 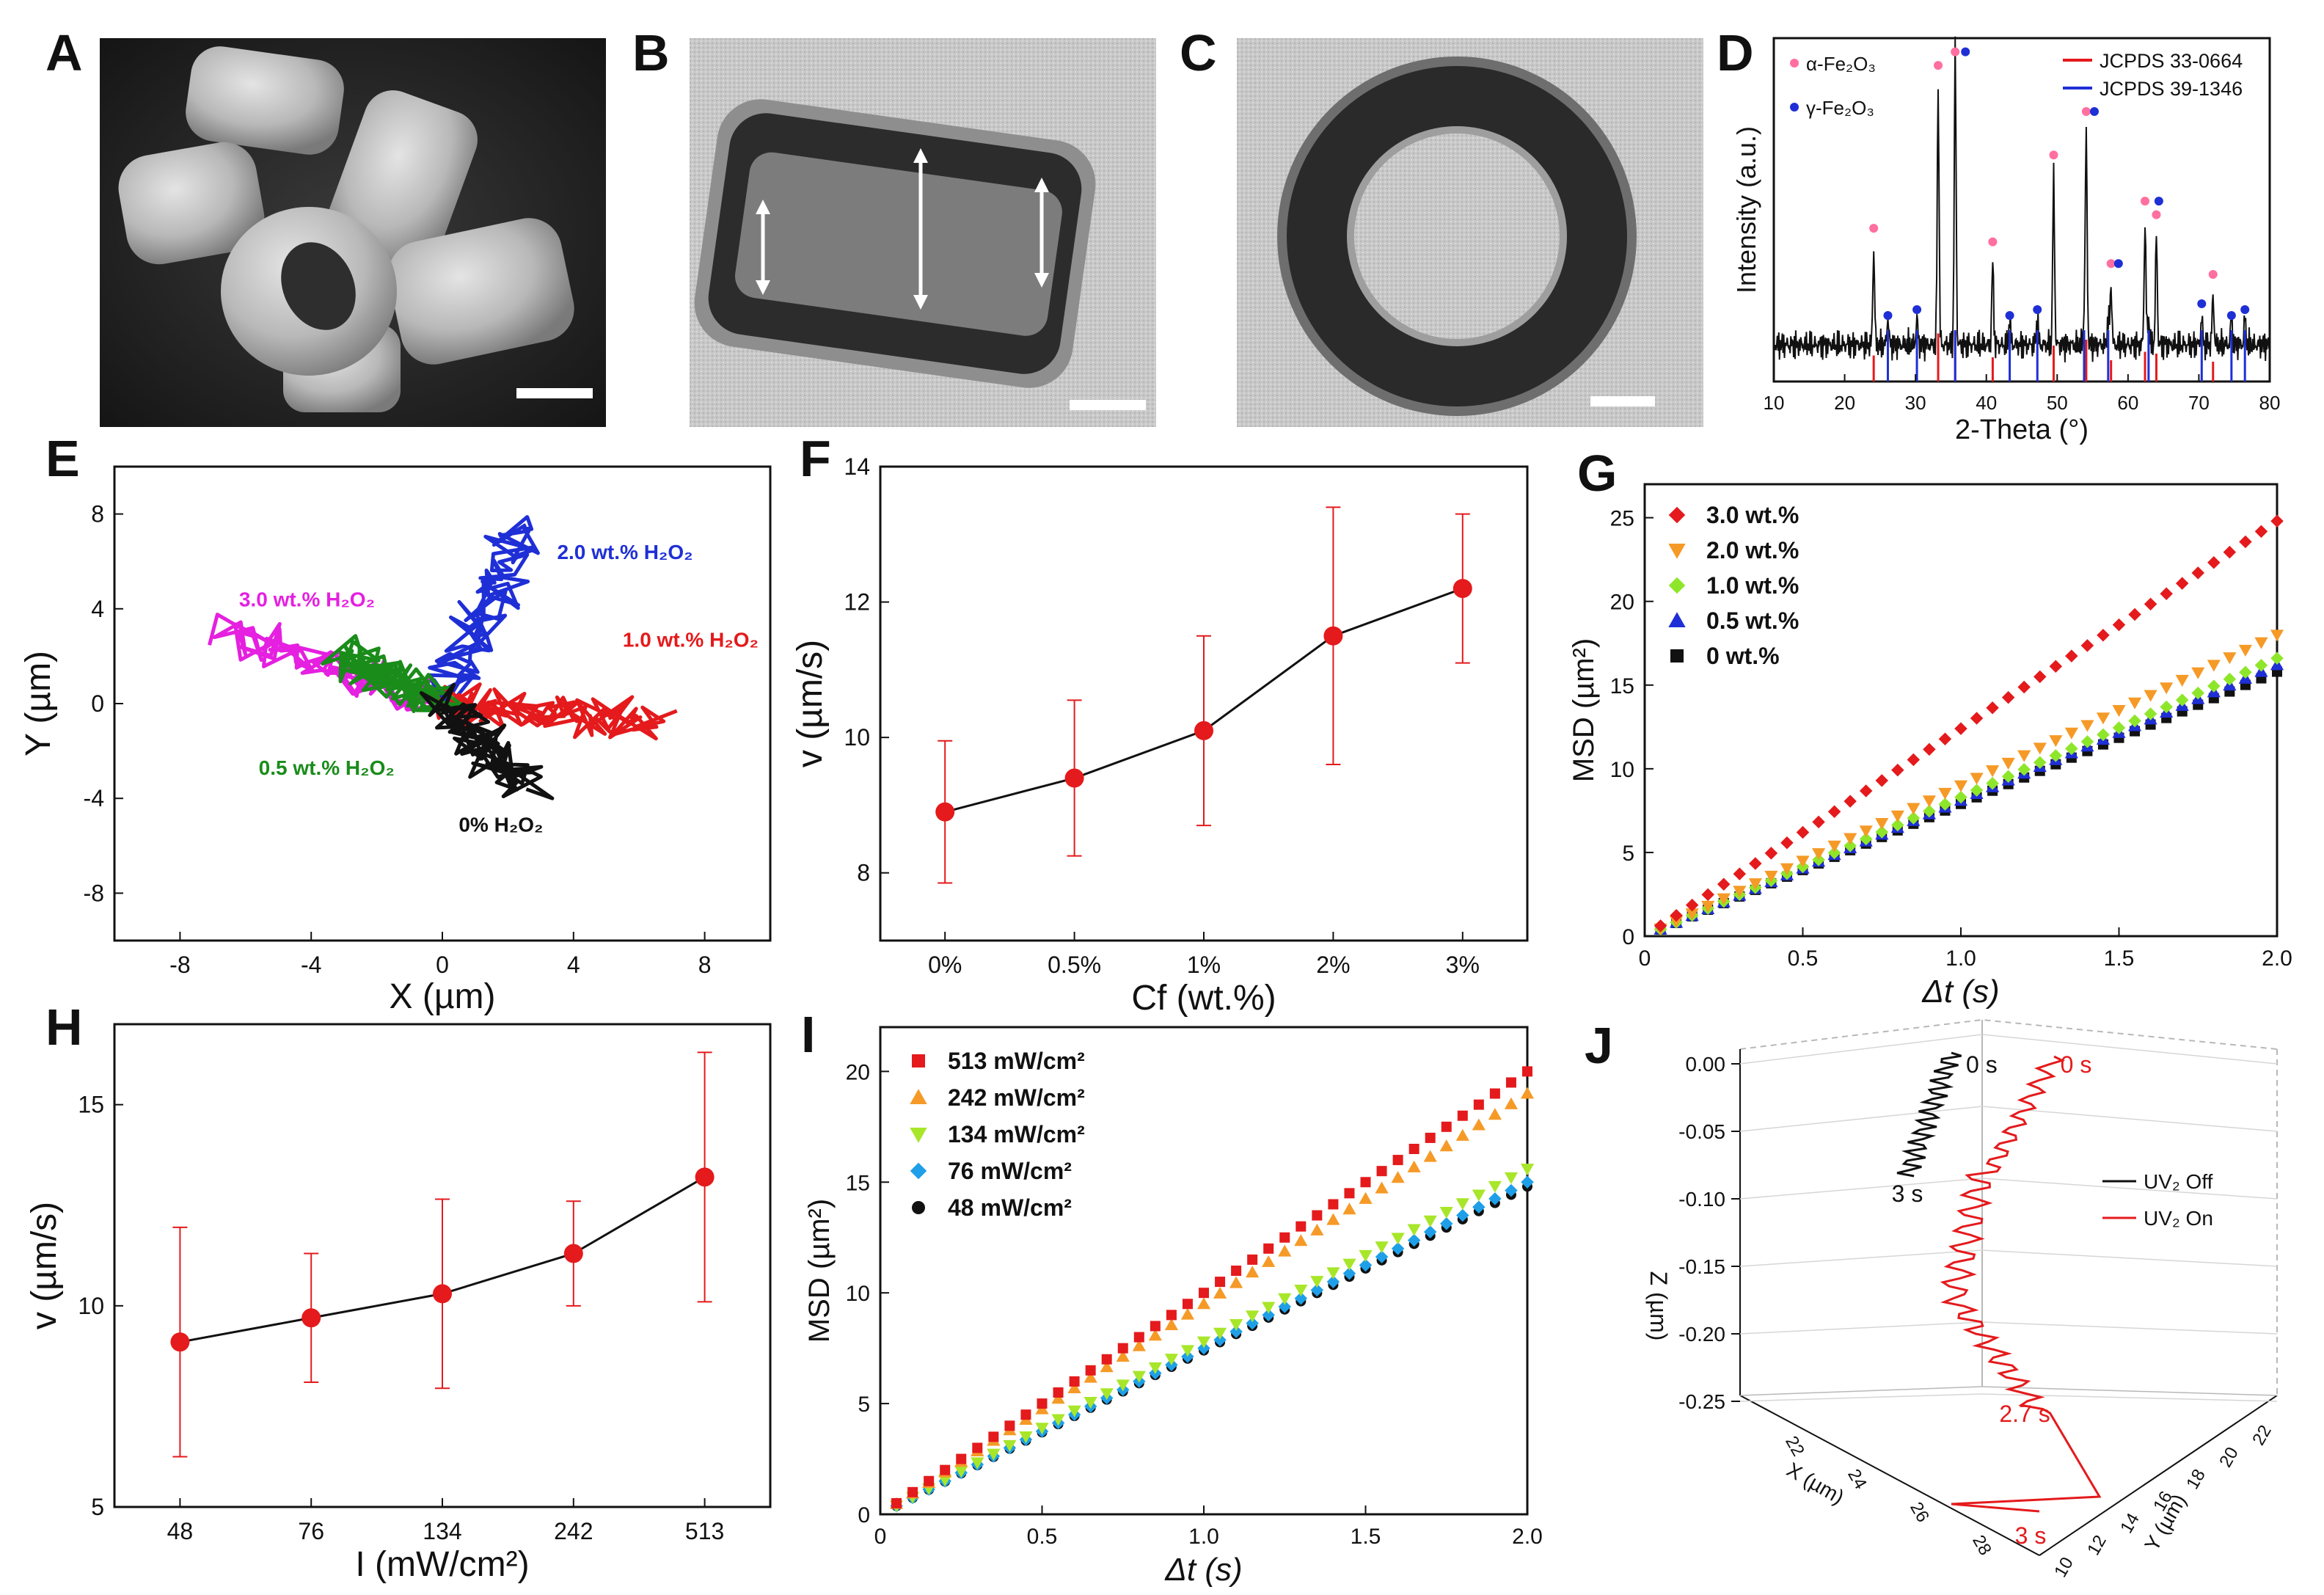 I want to click on x-tick-label: 1%, so click(x=1204, y=965).